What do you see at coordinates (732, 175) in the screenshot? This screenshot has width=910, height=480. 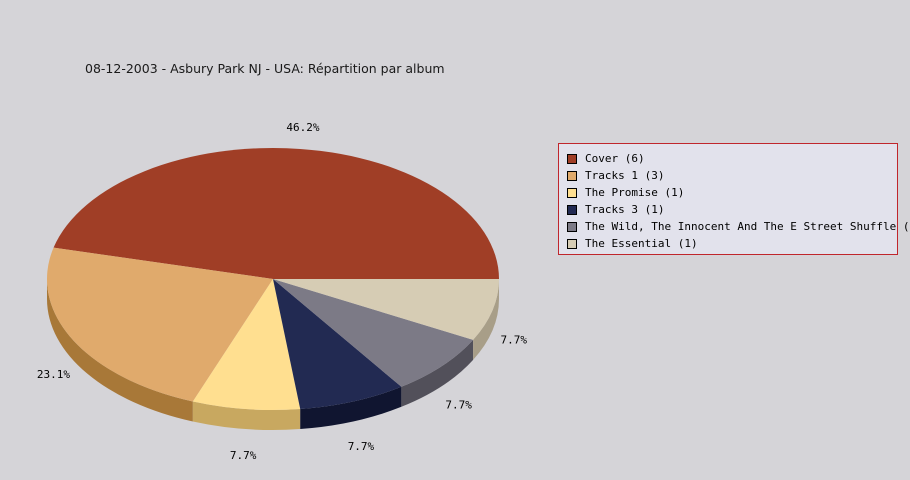 I see `legend-item: Tracks 1 (3)` at bounding box center [732, 175].